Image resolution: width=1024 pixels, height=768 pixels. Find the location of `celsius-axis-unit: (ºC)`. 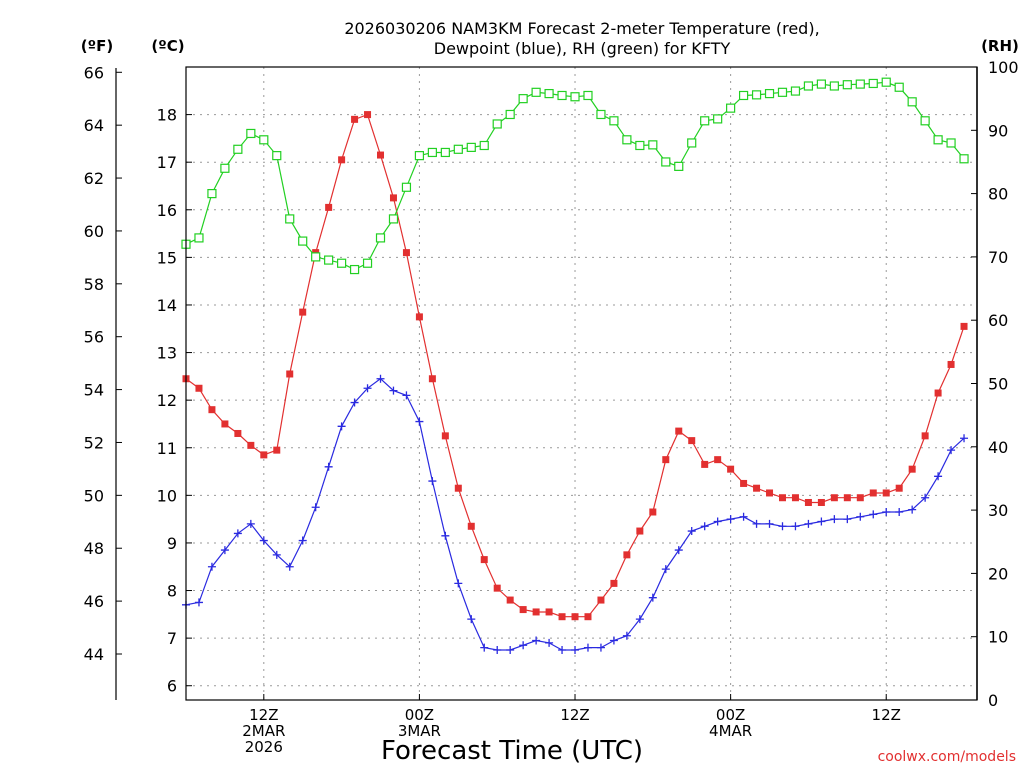

celsius-axis-unit: (ºC) is located at coordinates (167, 46).